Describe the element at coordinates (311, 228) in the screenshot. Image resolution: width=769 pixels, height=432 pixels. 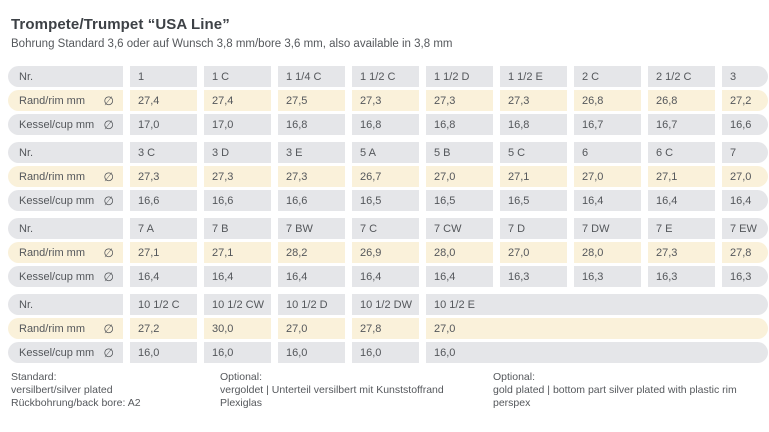
I see `table-cell: 7 BW` at that location.